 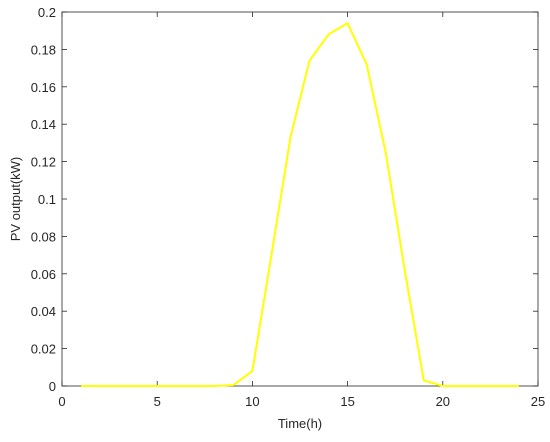 I want to click on y-axis-label: PV output(kW), so click(x=15, y=199).